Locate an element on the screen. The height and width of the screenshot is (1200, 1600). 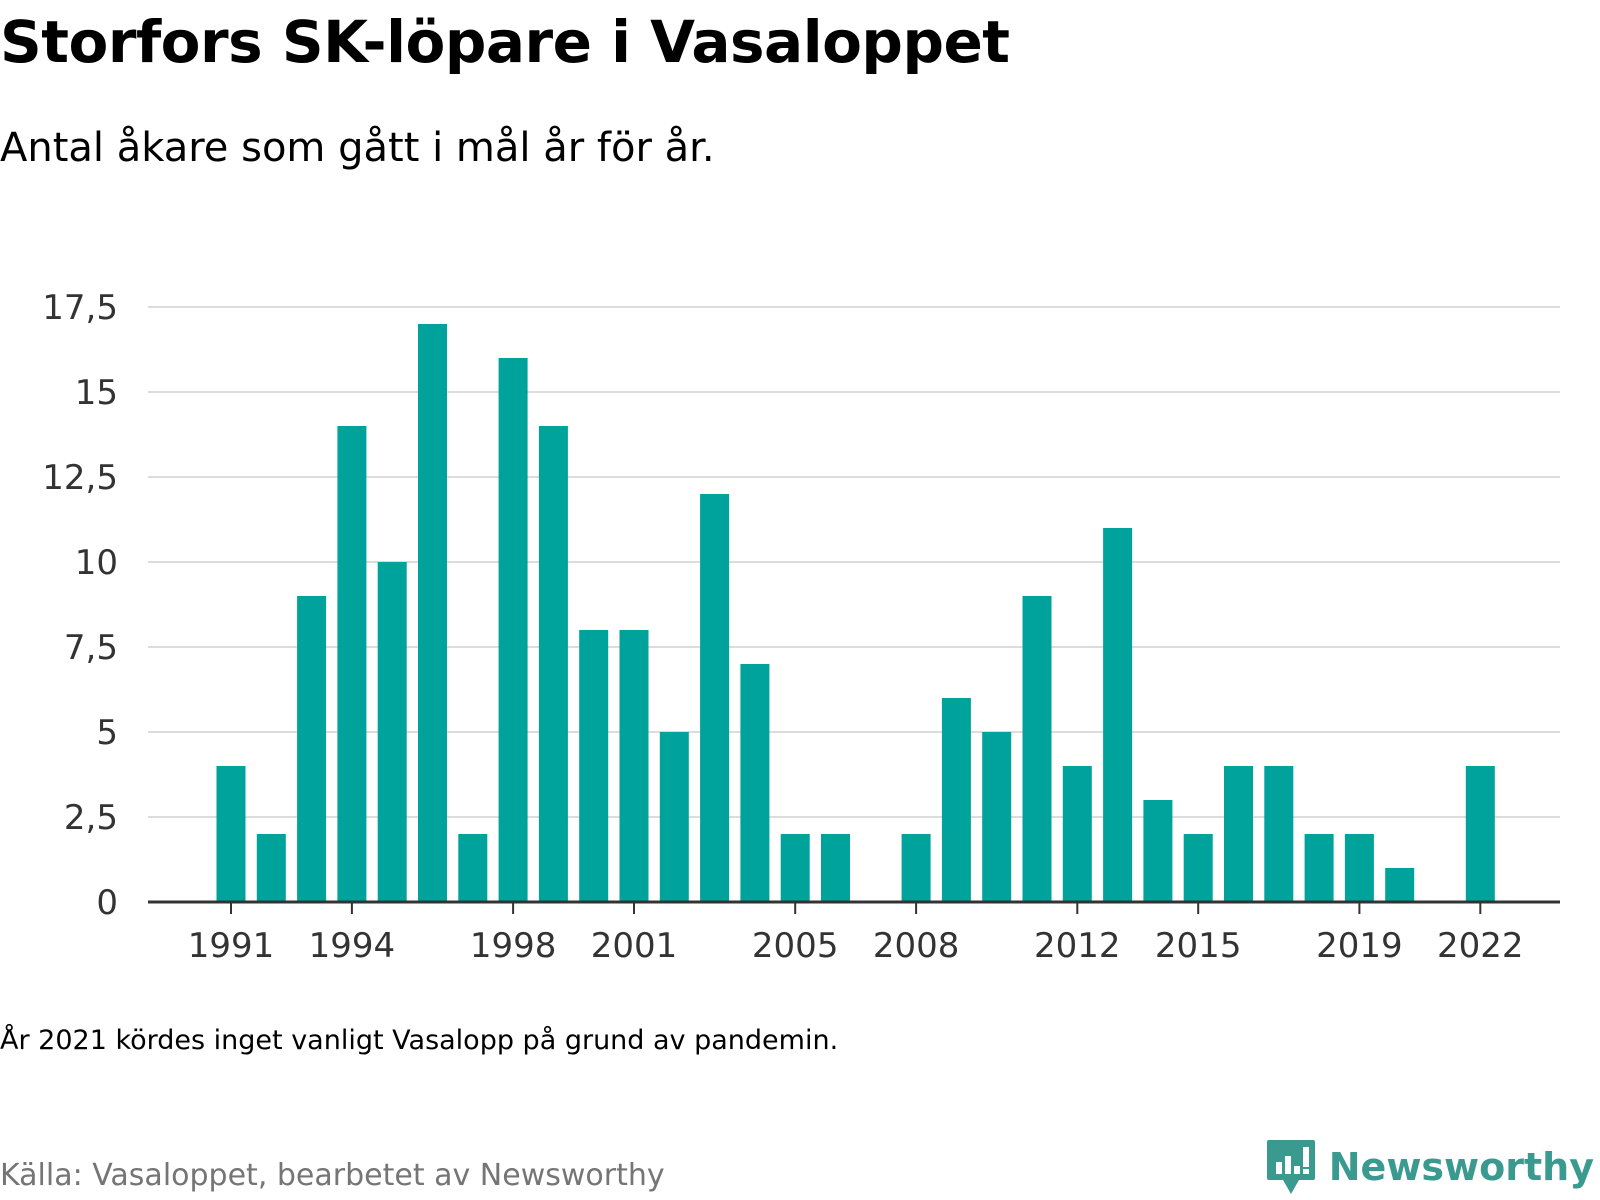
x-tick-label: 1994 is located at coordinates (352, 946).